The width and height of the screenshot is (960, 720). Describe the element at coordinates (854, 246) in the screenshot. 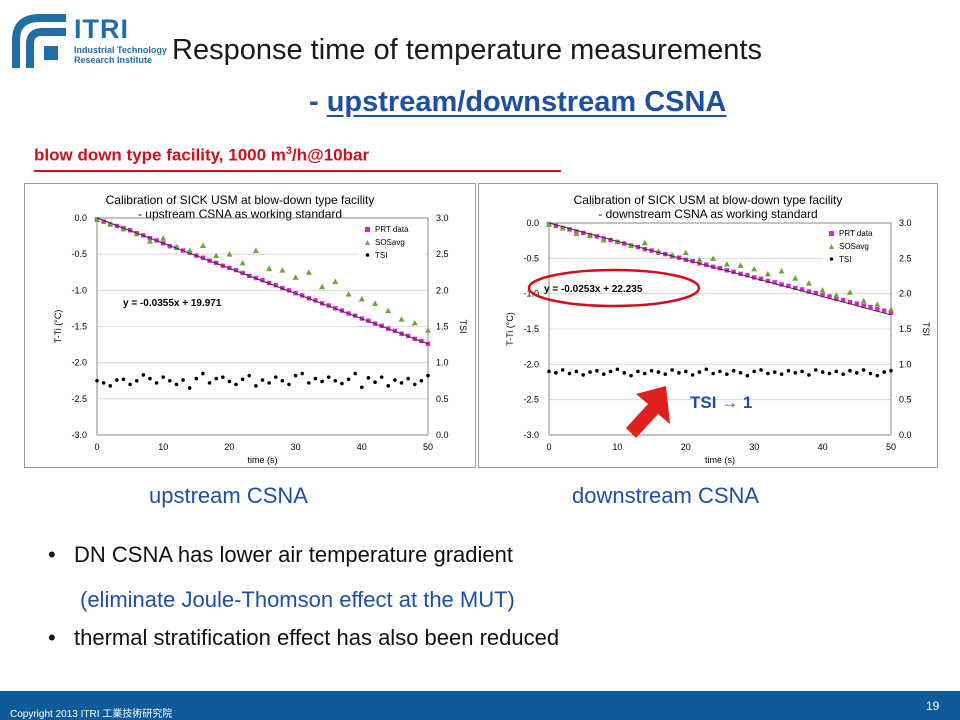

I see `legend-label-sos: SOSavg` at that location.